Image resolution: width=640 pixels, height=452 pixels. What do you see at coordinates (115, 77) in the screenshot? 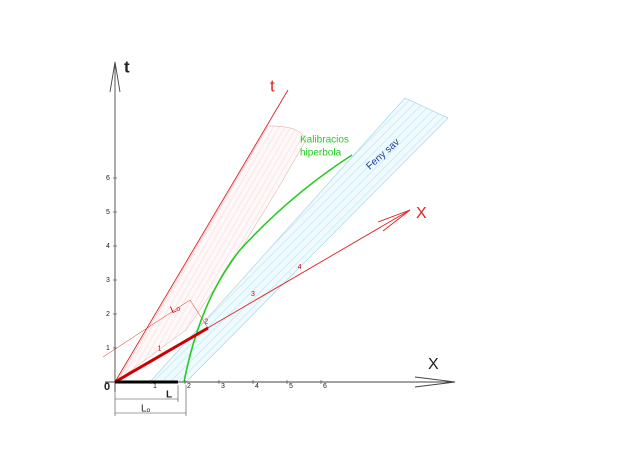
I see `t-arrow` at bounding box center [115, 77].